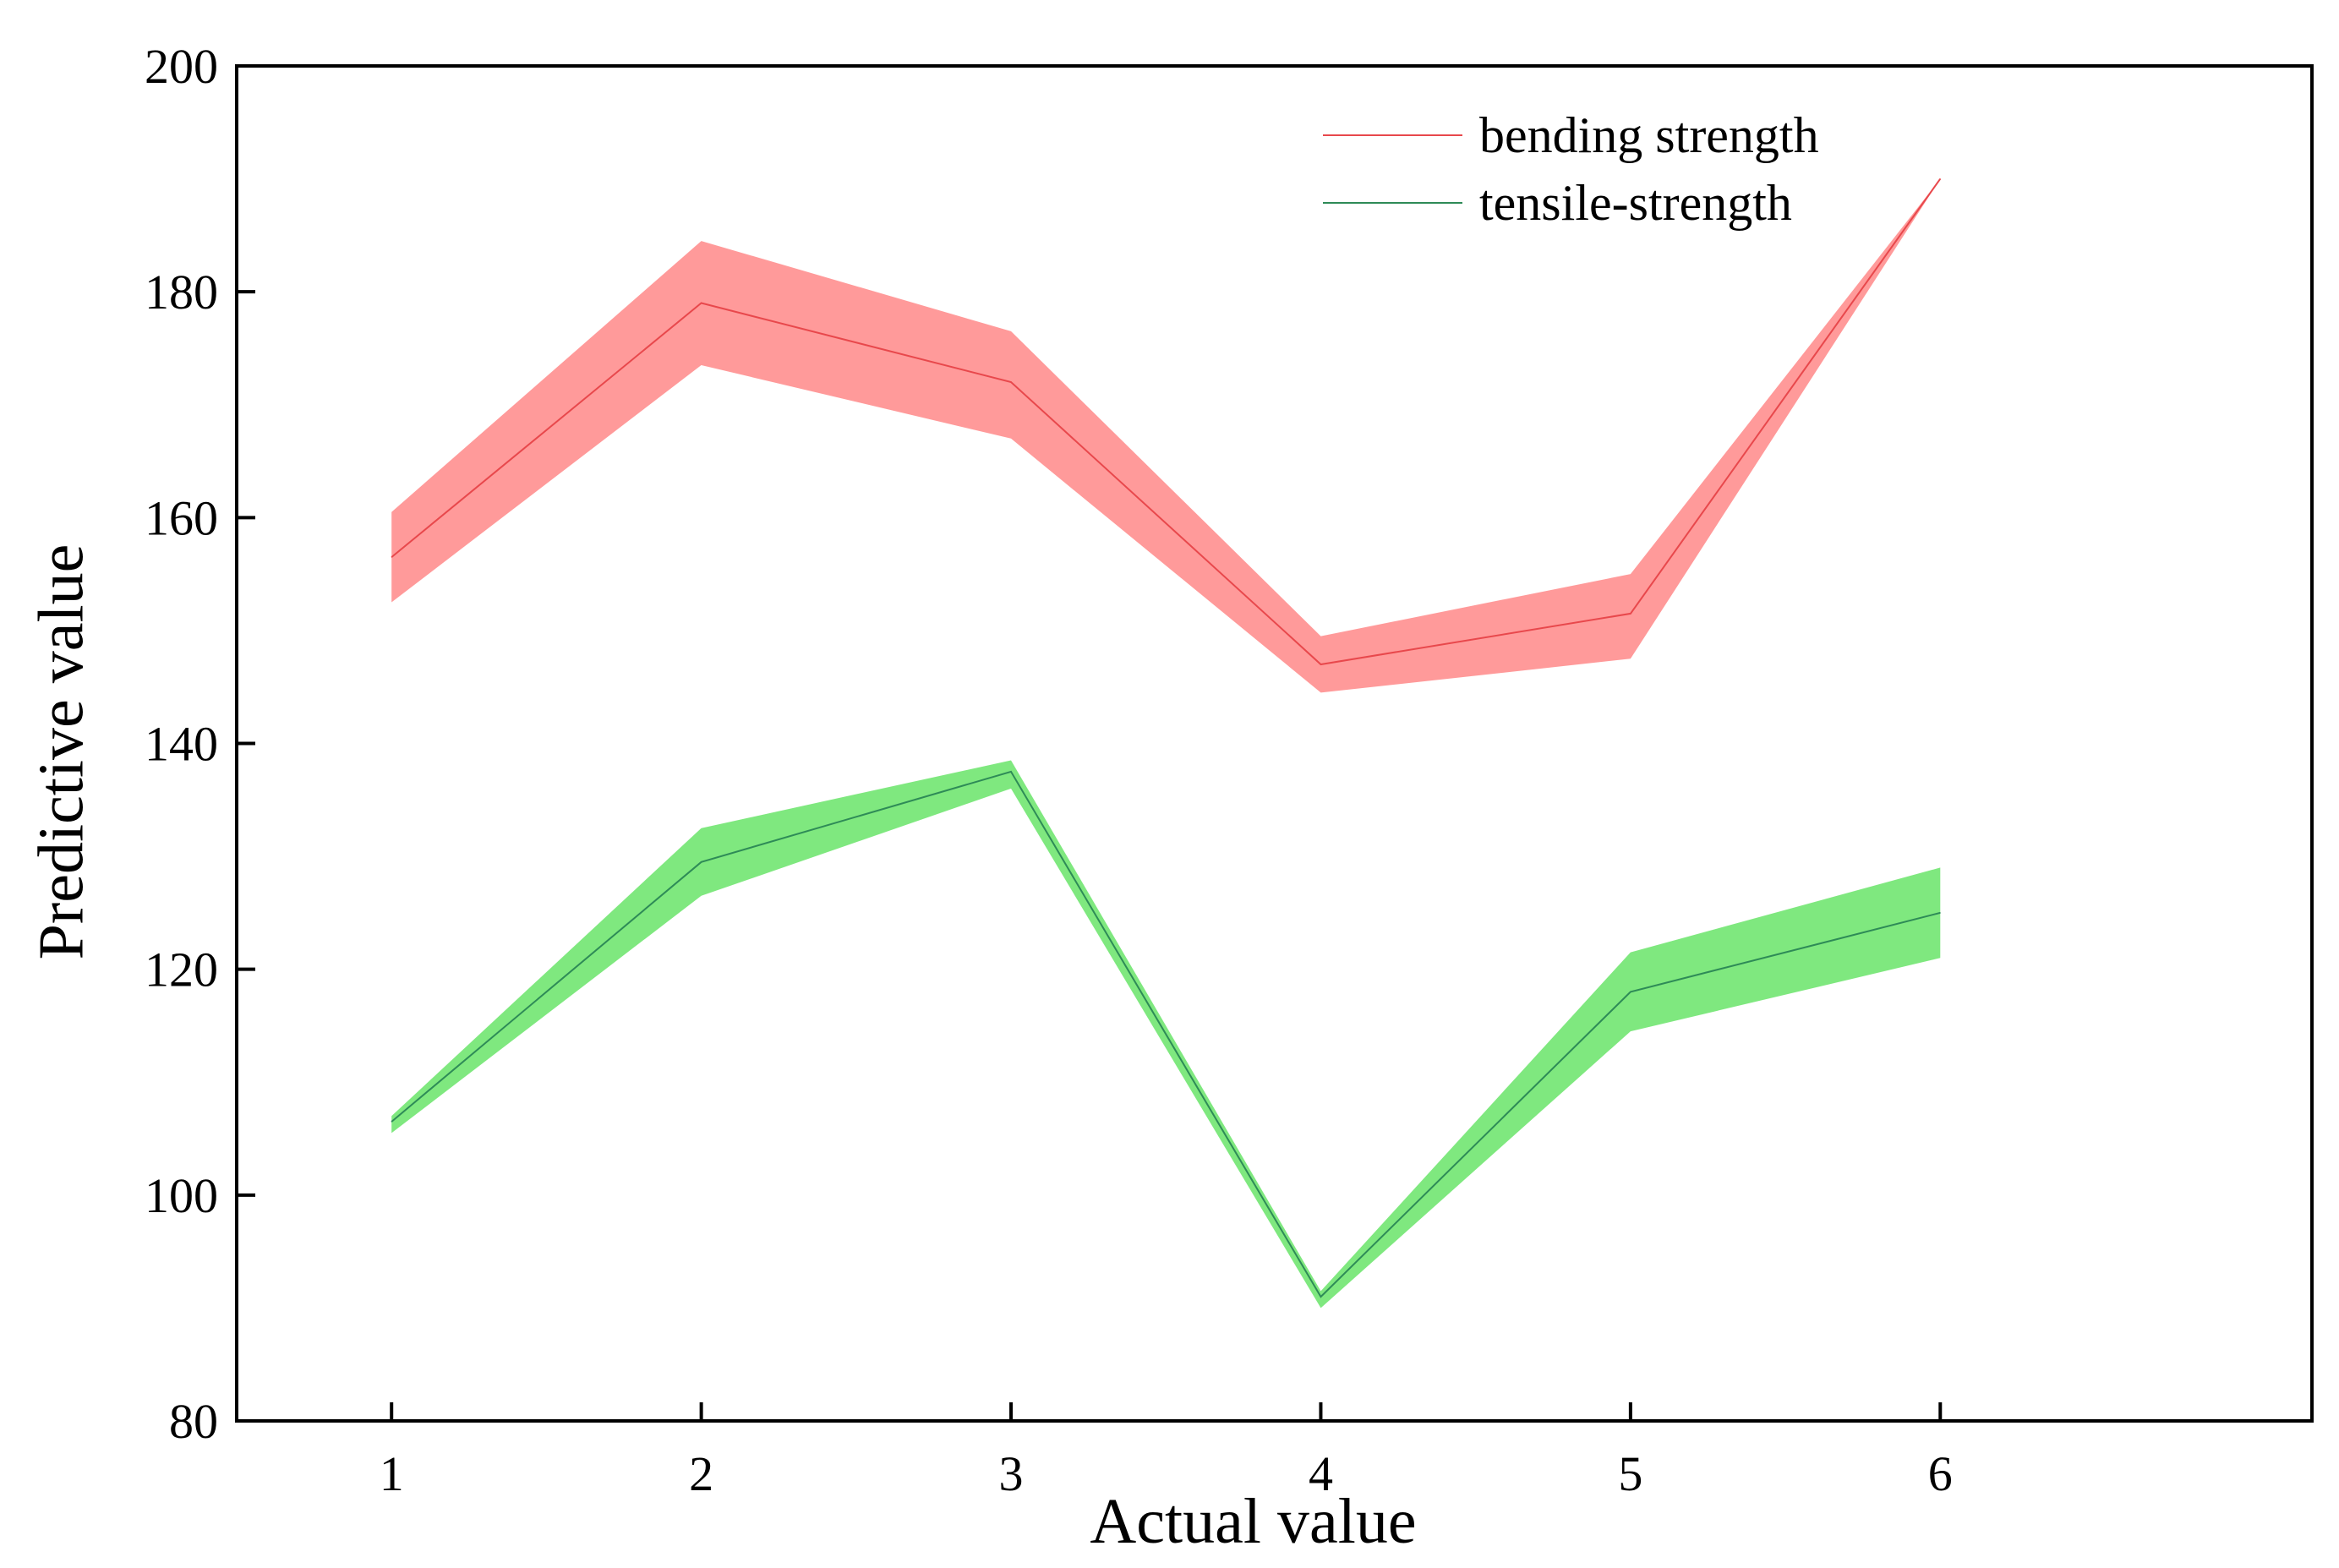  Describe the element at coordinates (1011, 1473) in the screenshot. I see `x-tick-label-3: 3` at that location.